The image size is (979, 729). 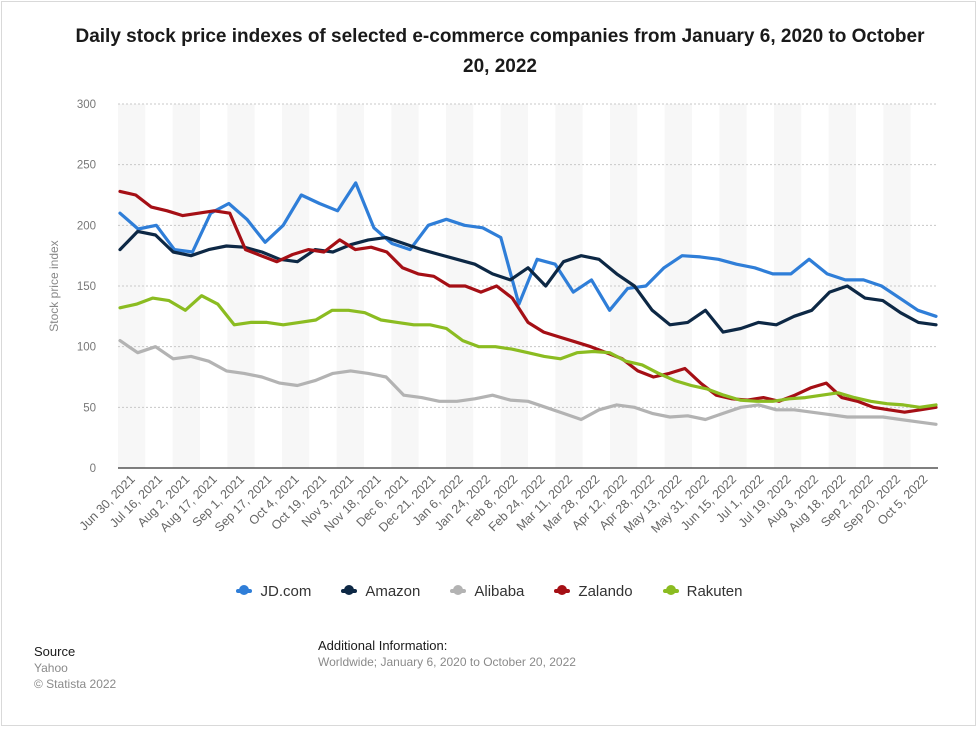 What do you see at coordinates (714, 591) in the screenshot?
I see `legend-label-rakuten: Rakuten` at bounding box center [714, 591].